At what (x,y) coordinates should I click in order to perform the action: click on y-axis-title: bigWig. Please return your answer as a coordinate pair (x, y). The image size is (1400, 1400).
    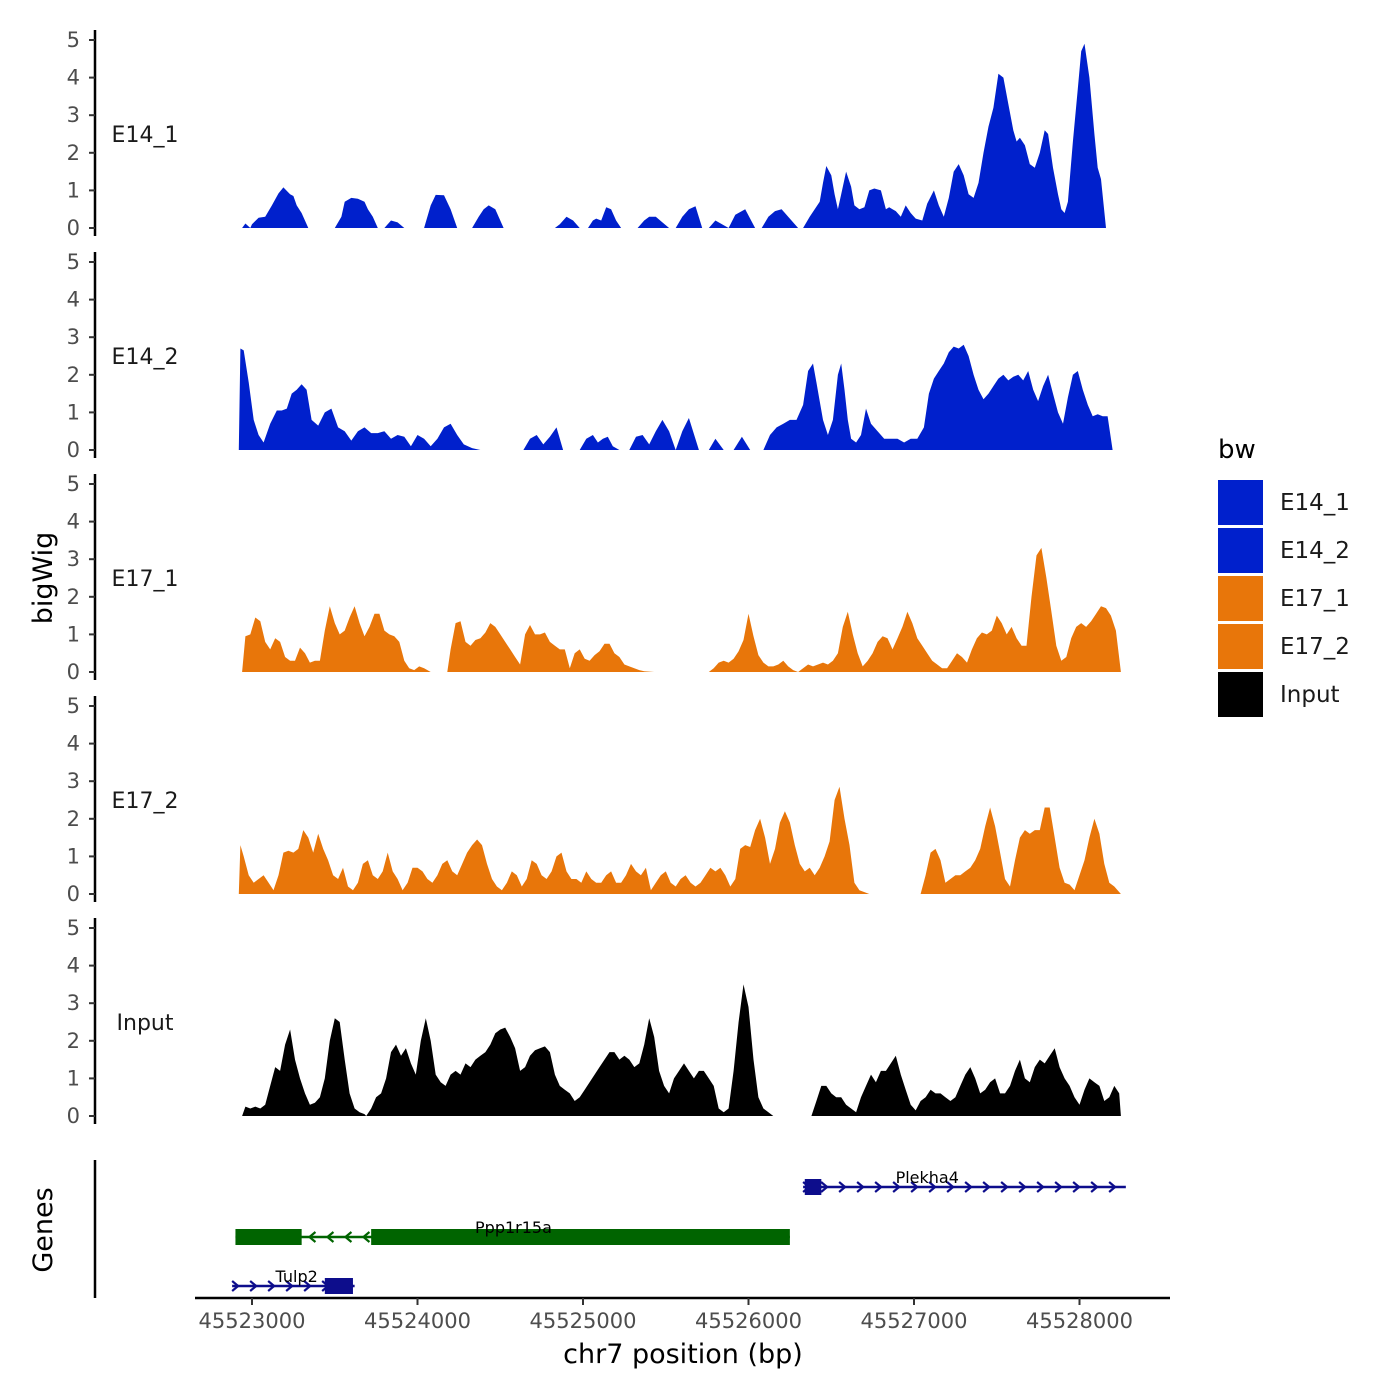
    Looking at the image, I should click on (43, 578).